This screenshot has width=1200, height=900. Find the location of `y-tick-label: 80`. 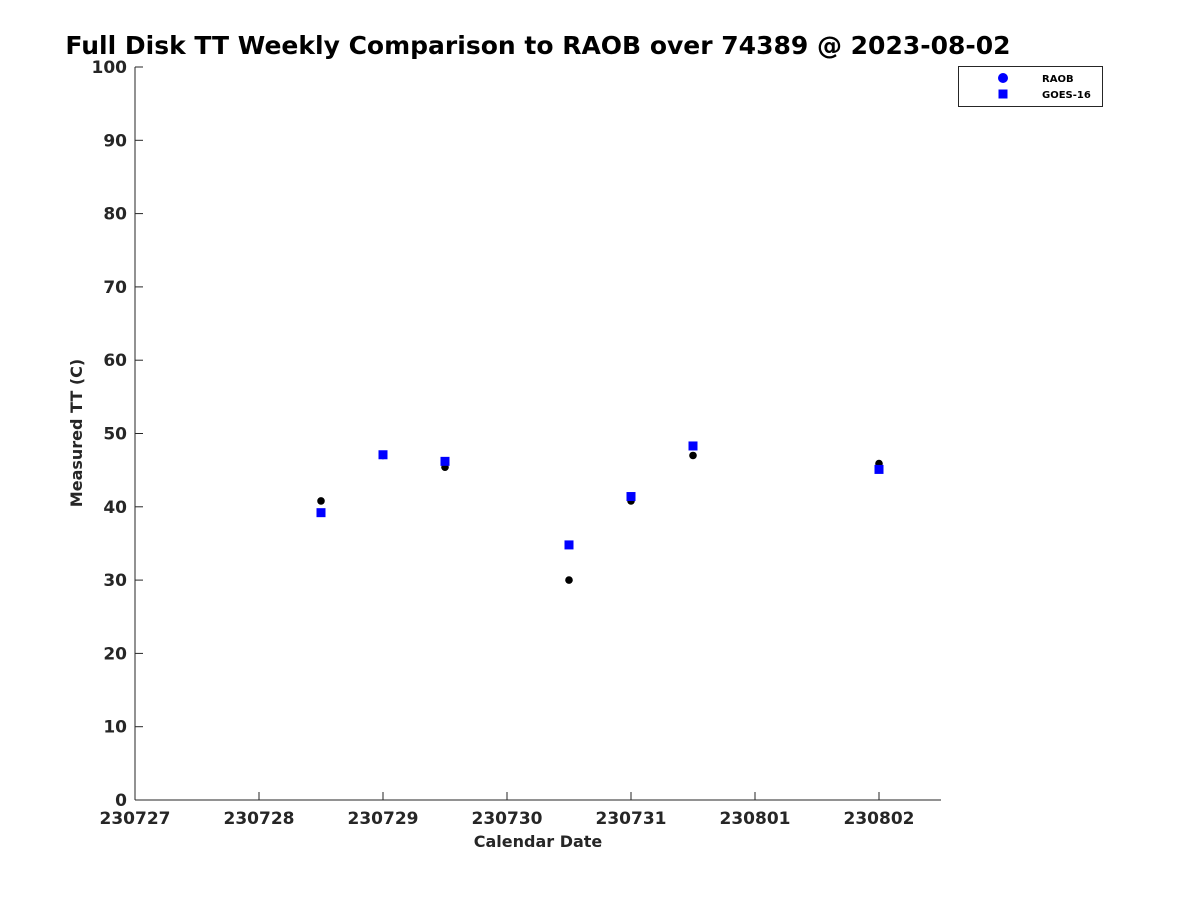

y-tick-label: 80 is located at coordinates (115, 215).